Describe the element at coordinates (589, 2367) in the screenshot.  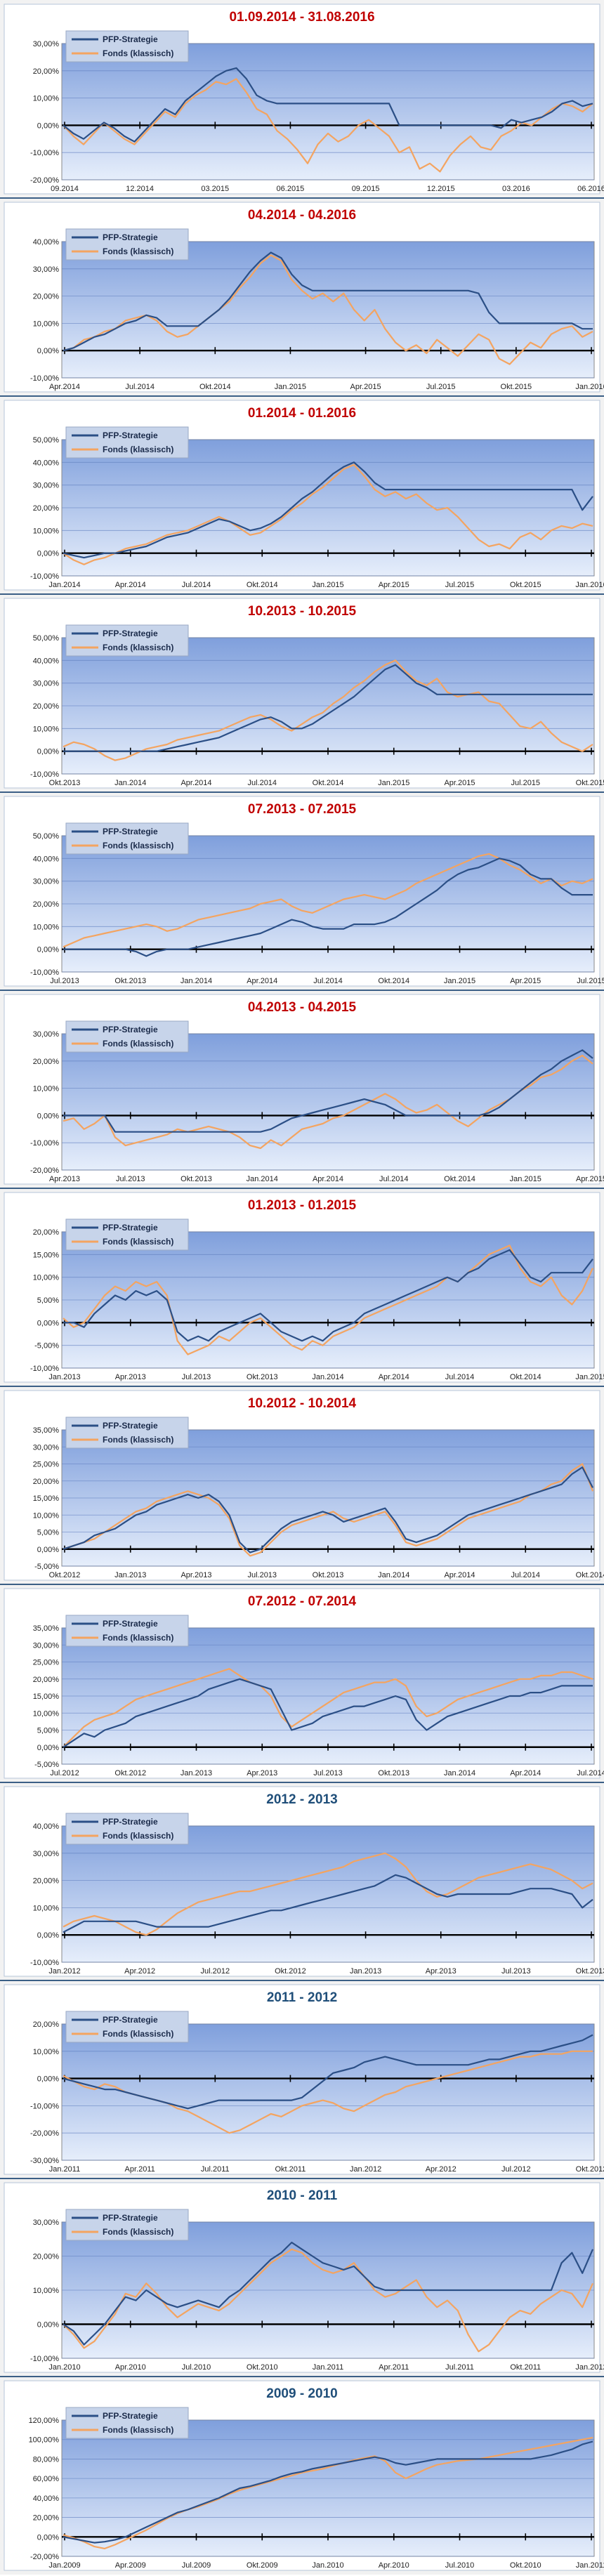
I see `x-tick-label: Jan.2012` at that location.